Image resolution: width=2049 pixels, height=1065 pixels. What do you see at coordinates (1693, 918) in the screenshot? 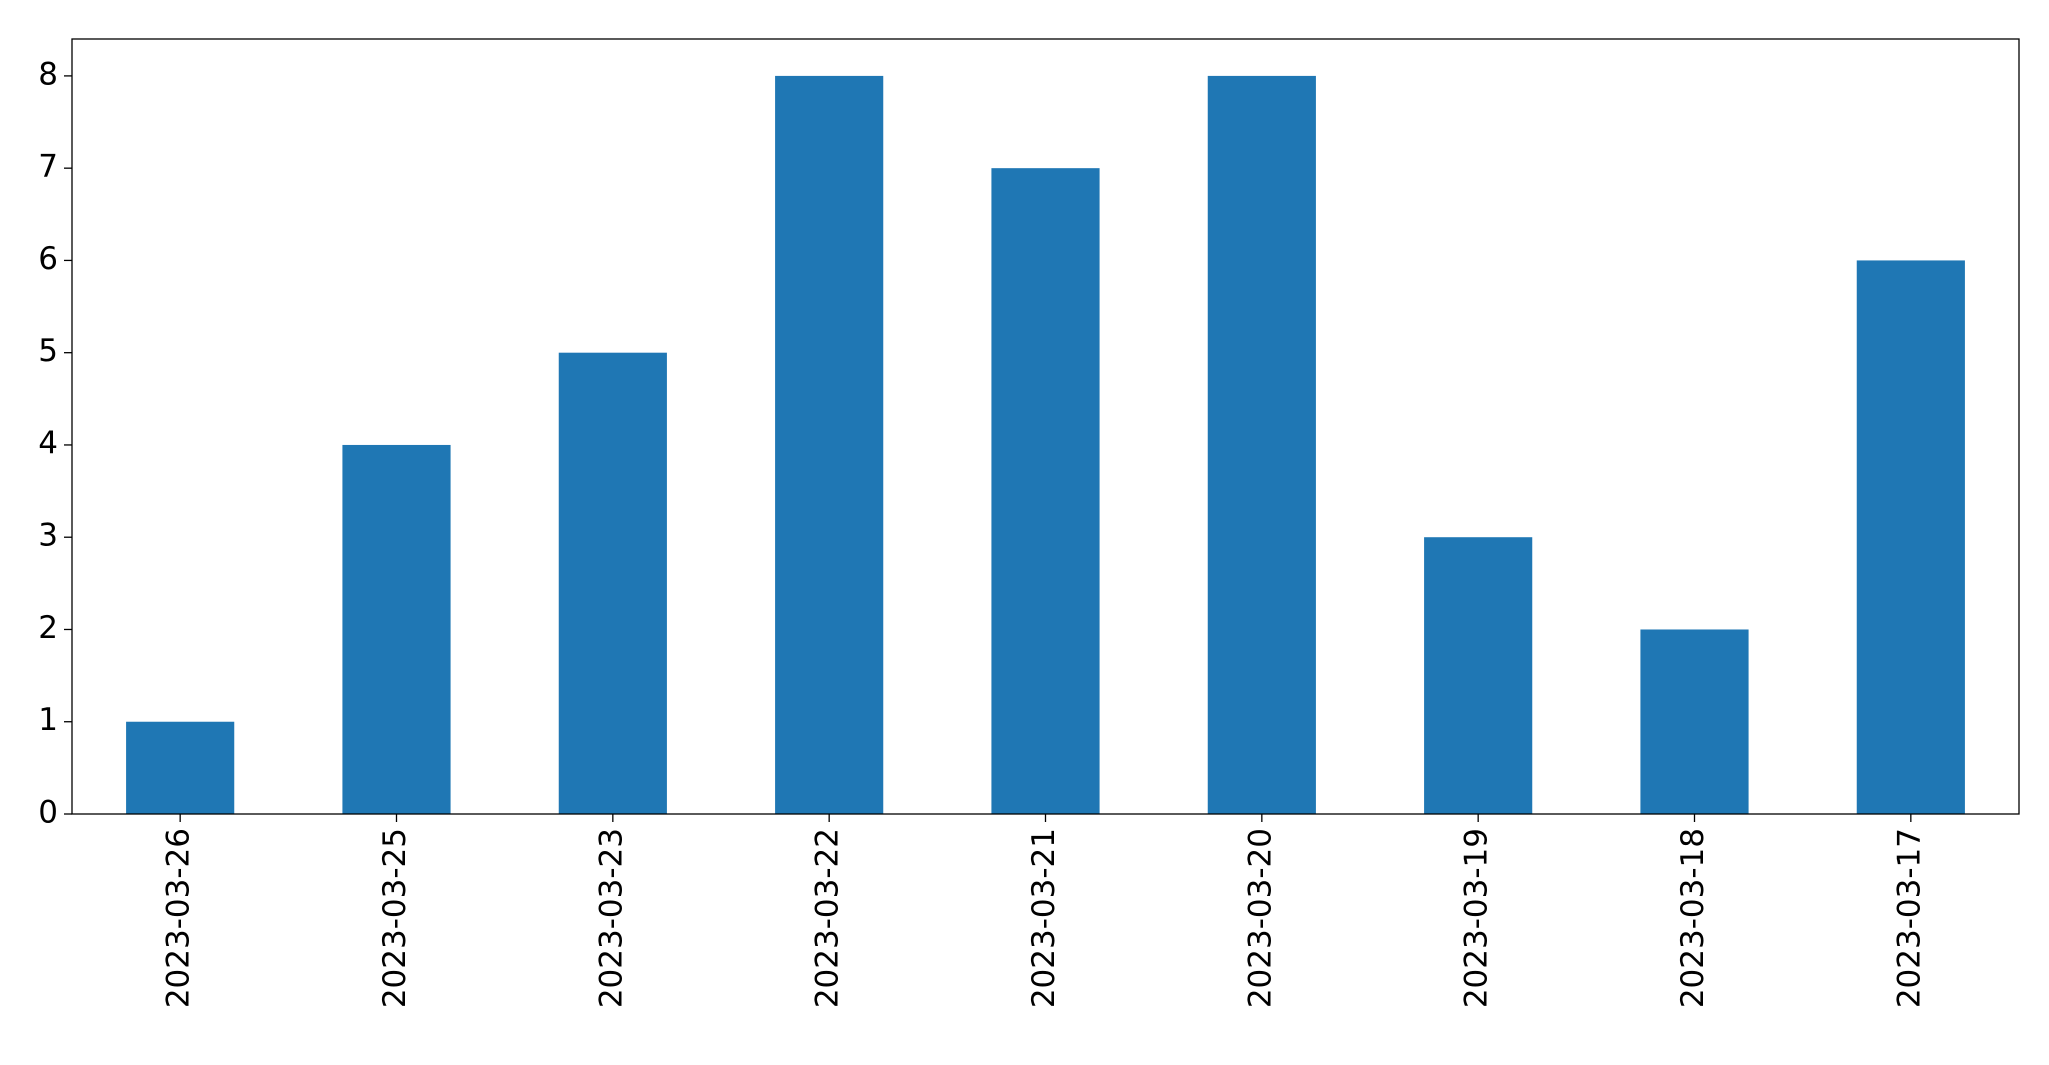
I see `x-tick-label: 2023-03-18` at bounding box center [1693, 918].